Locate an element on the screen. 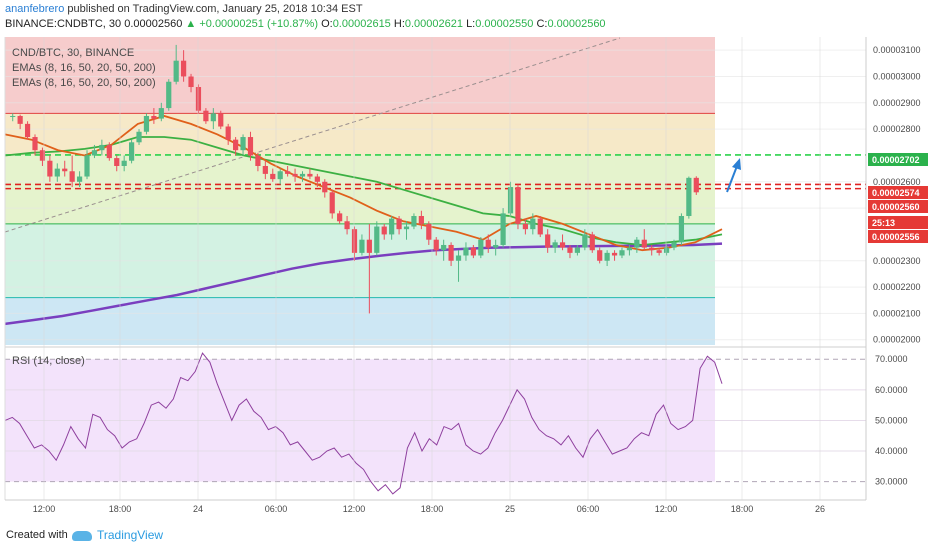 Image resolution: width=932 pixels, height=550 pixels. price-tag-4: 0.00002556 is located at coordinates (896, 237).